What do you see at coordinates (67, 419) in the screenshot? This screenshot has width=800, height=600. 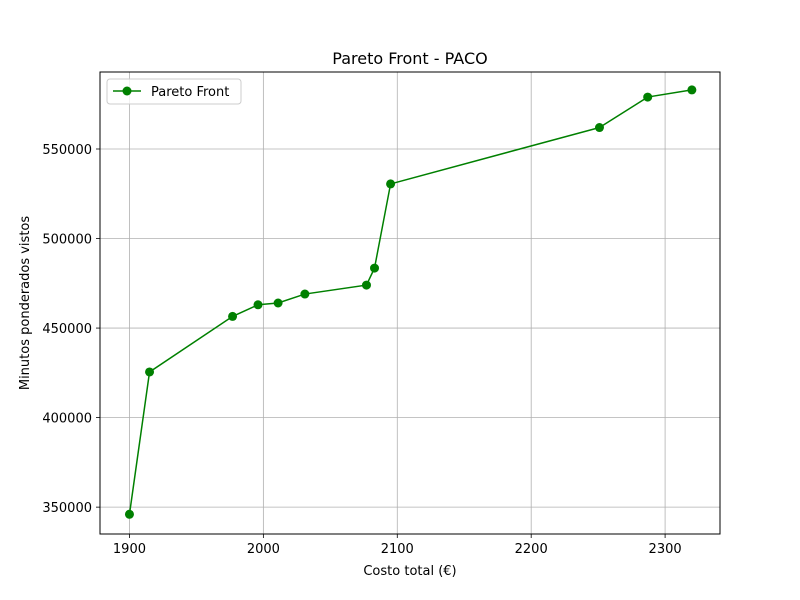 I see `y-tick-label: 400000` at bounding box center [67, 419].